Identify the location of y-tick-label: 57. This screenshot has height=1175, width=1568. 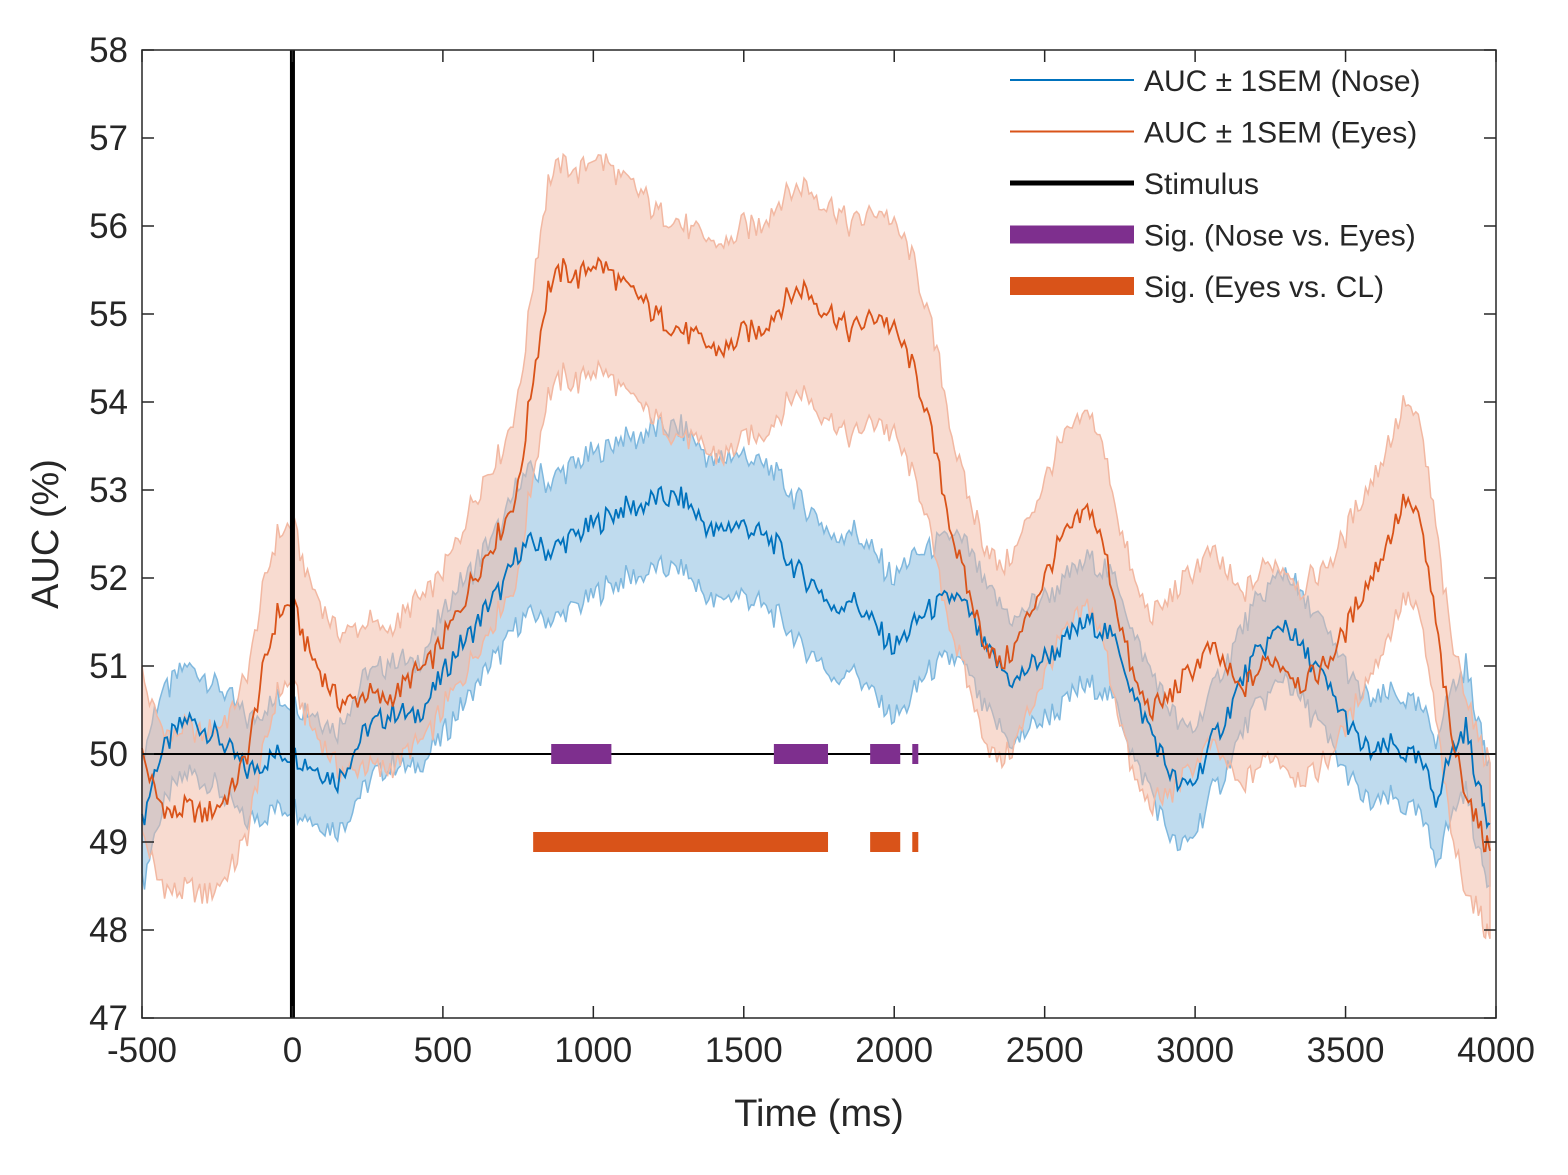
(108, 138).